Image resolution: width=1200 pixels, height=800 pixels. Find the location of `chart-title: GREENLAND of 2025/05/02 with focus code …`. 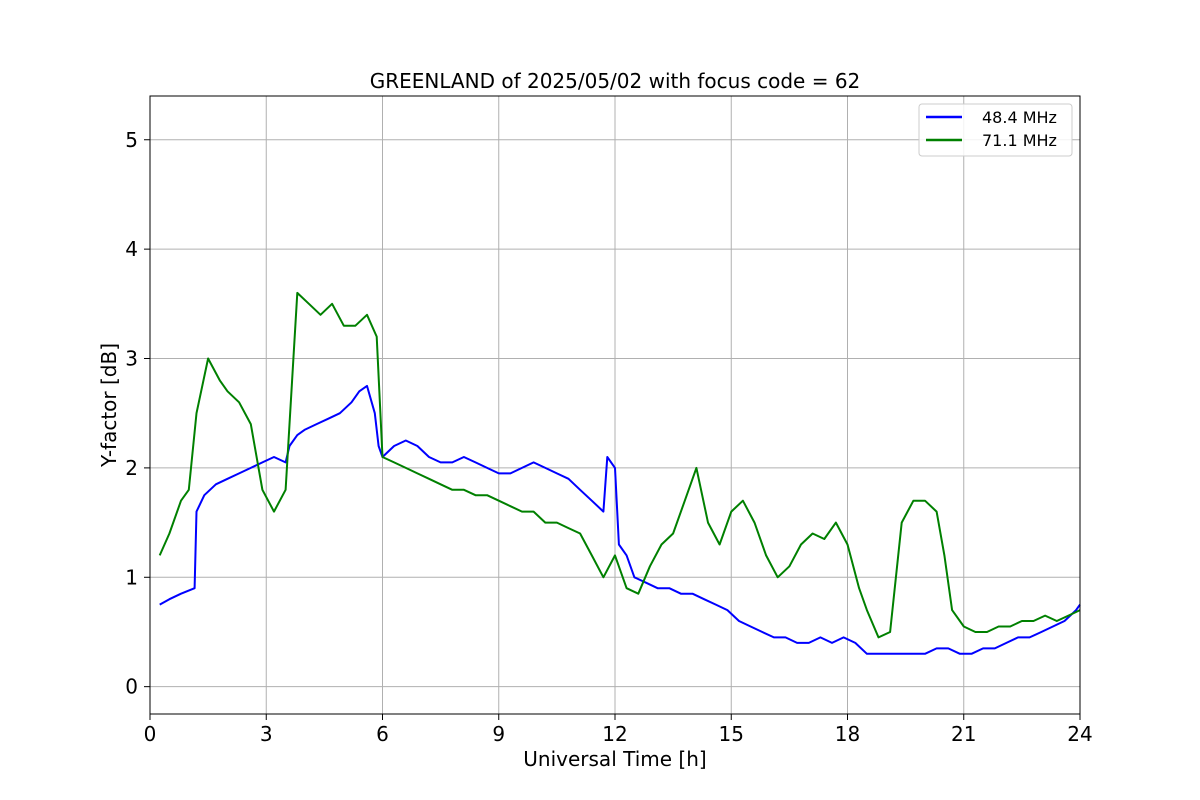

chart-title: GREENLAND of 2025/05/02 with focus code … is located at coordinates (615, 81).